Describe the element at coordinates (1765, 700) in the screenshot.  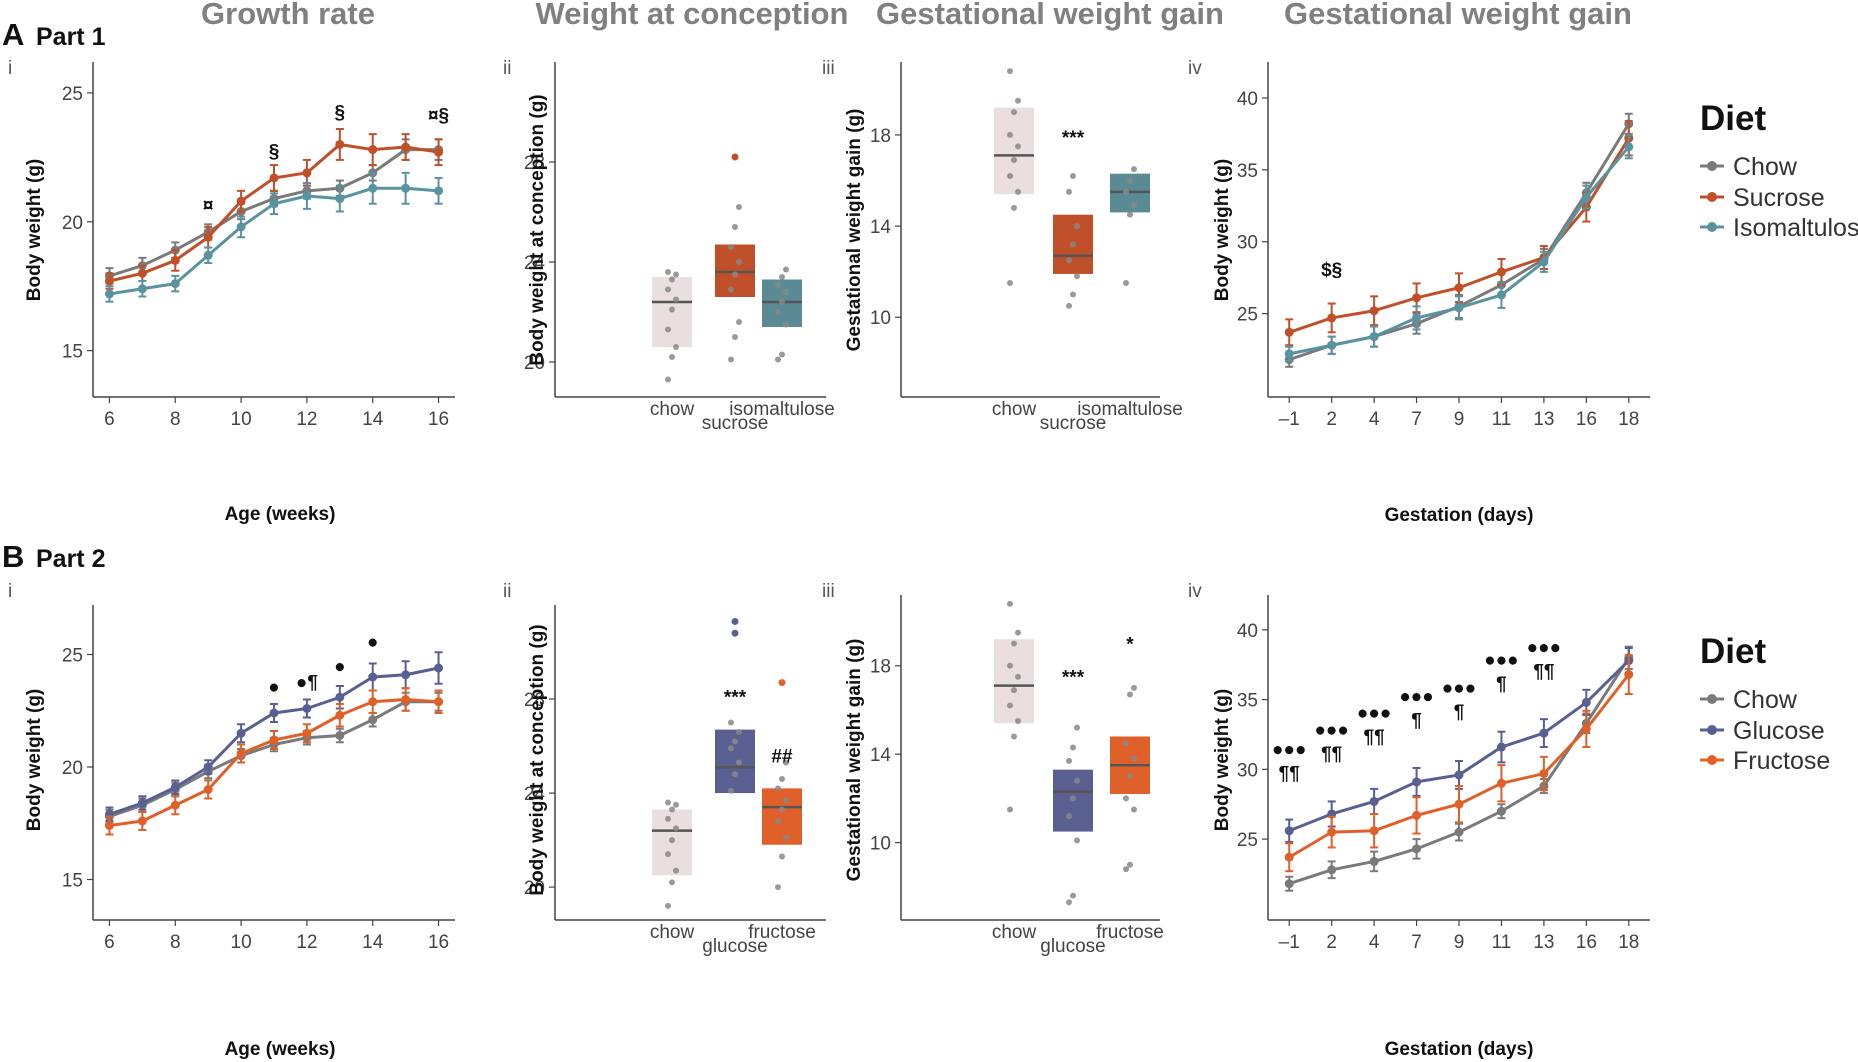
I see `legend-label: Chow` at that location.